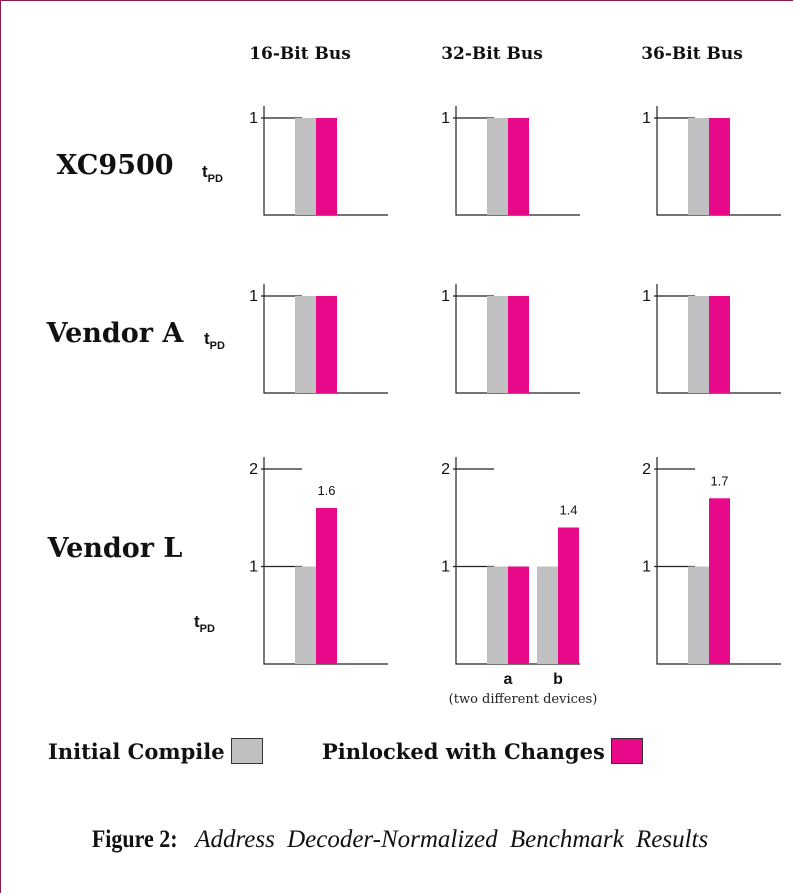 The image size is (794, 894). I want to click on device-label: b, so click(558, 679).